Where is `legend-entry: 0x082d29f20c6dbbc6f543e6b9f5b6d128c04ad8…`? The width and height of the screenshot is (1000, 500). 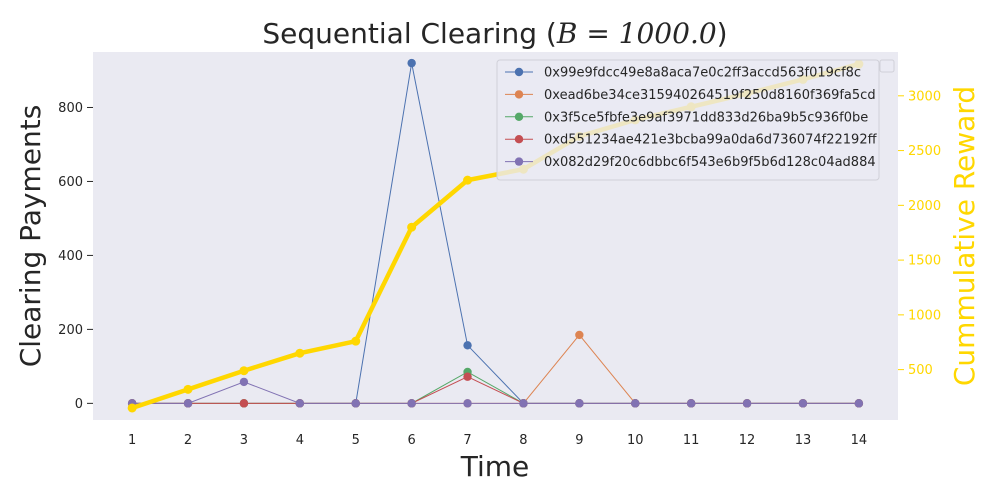 legend-entry: 0x082d29f20c6dbbc6f543e6b9f5b6d128c04ad8… is located at coordinates (710, 162).